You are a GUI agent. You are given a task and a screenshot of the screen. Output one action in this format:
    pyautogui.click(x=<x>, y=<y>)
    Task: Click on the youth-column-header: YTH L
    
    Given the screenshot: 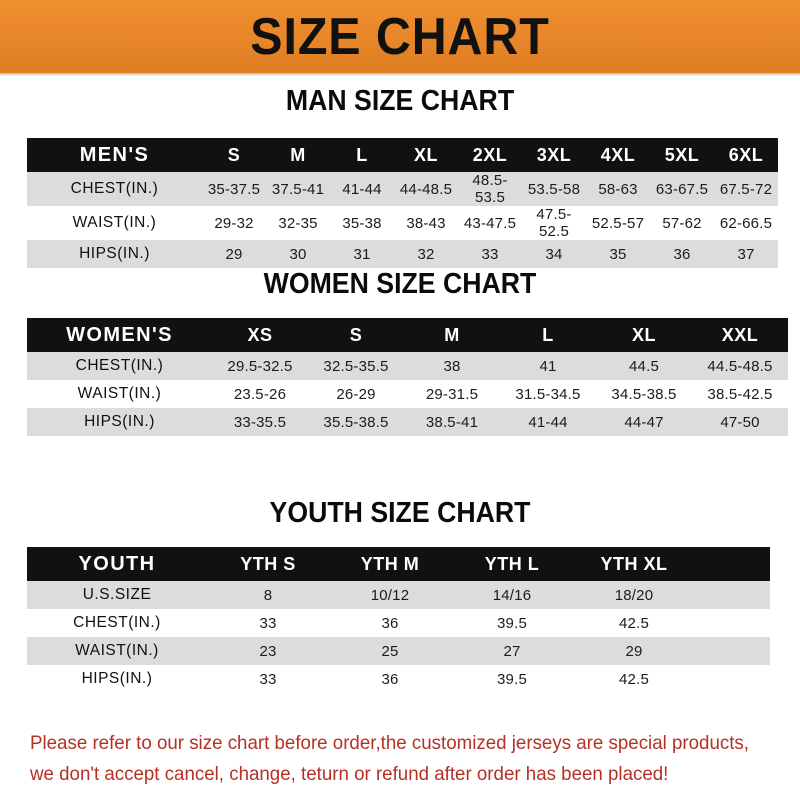 What is the action you would take?
    pyautogui.click(x=512, y=563)
    